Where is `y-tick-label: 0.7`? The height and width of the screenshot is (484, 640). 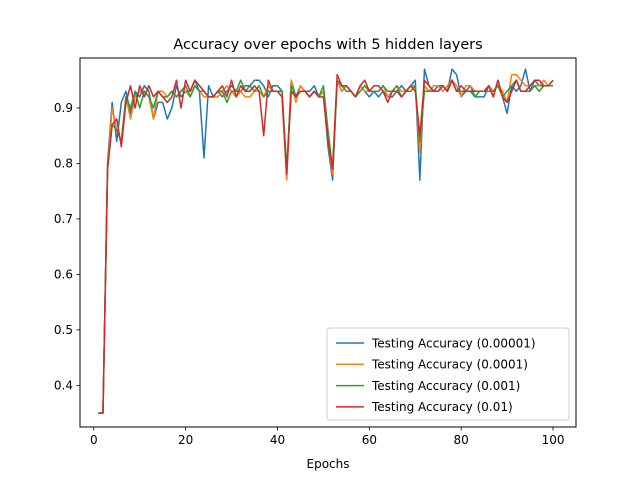
y-tick-label: 0.7 is located at coordinates (63, 219).